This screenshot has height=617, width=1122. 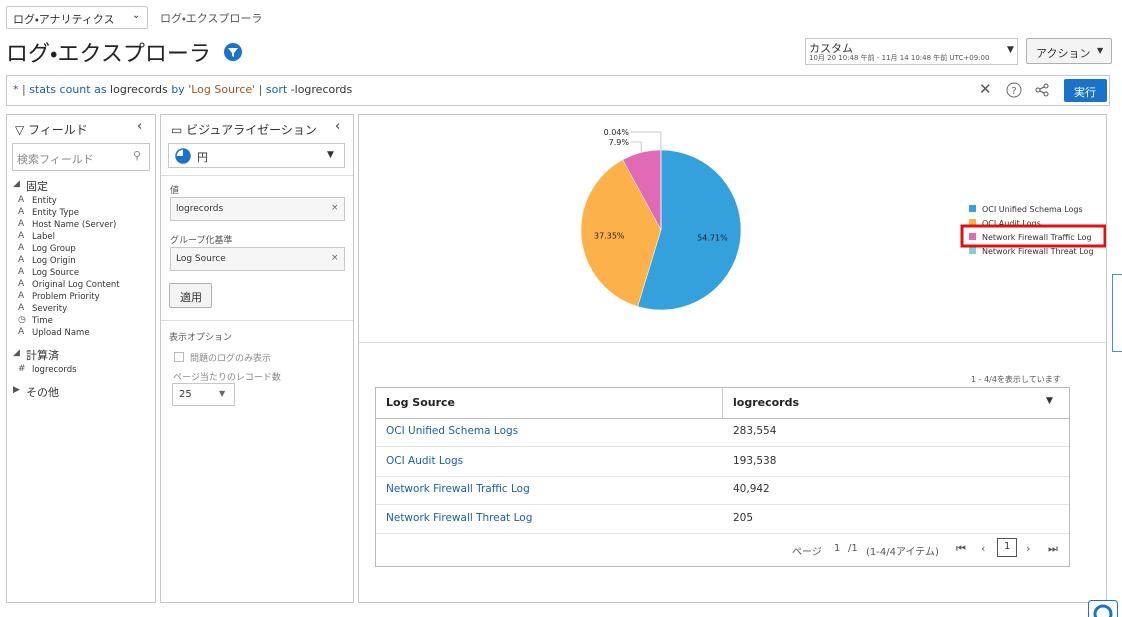 I want to click on breadcrumb: ログ・エクスプローラ, so click(x=211, y=18).